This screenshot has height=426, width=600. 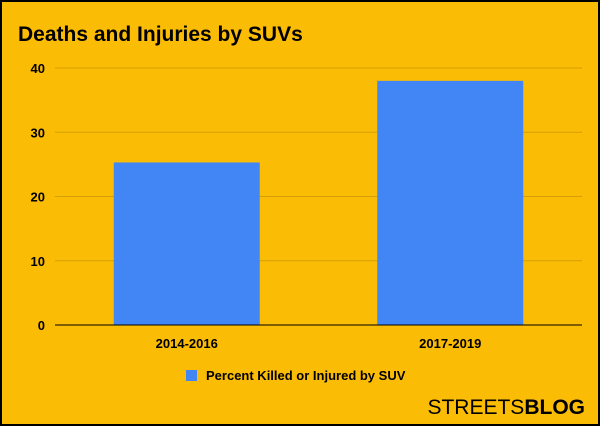 What do you see at coordinates (41, 325) in the screenshot?
I see `y-tick-label: 0` at bounding box center [41, 325].